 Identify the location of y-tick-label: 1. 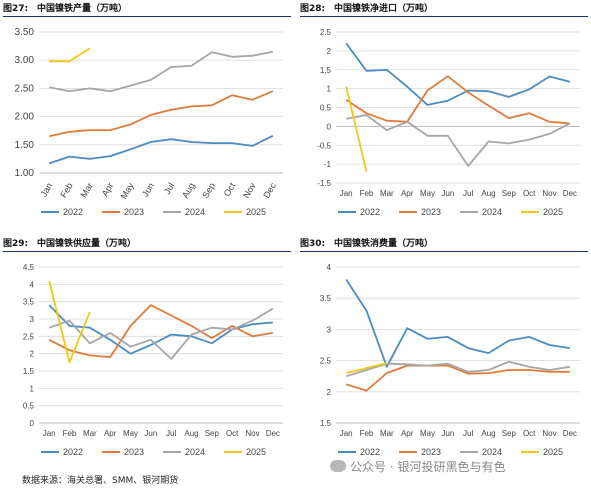
(329, 89).